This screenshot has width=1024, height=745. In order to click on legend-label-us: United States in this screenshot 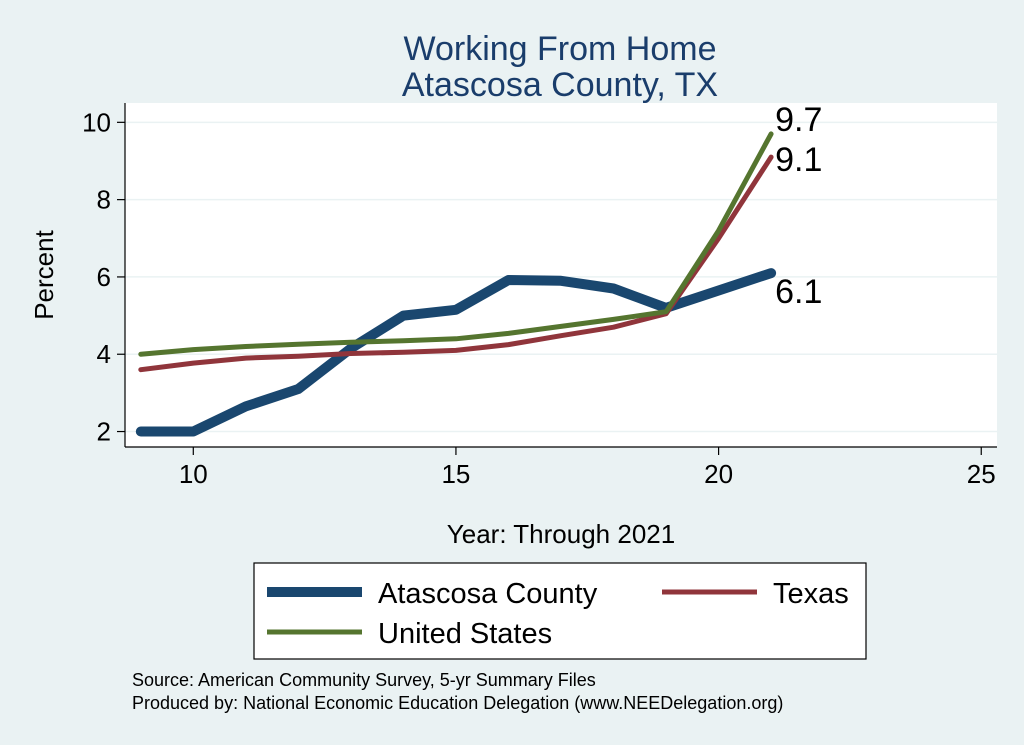, I will do `click(465, 634)`.